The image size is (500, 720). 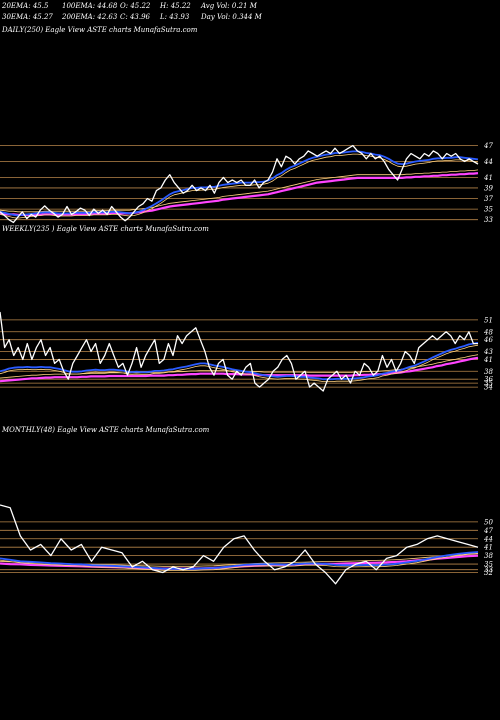 I want to click on monthly-tick-label: 50, so click(x=488, y=522).